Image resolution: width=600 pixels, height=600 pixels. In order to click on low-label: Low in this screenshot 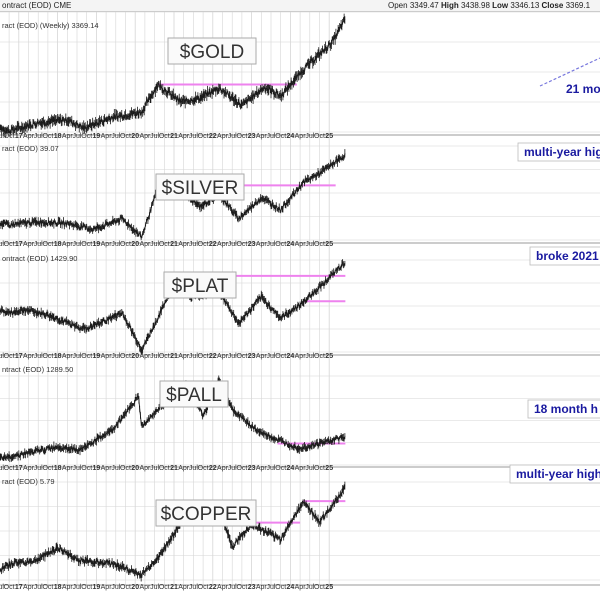, I will do `click(500, 5)`.